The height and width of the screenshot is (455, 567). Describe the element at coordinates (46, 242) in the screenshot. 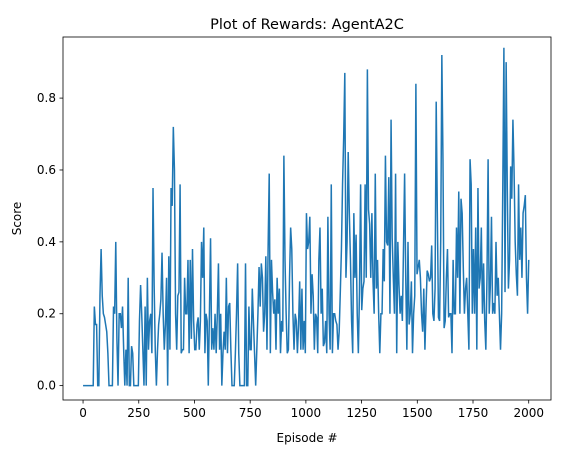

I see `y-tick-label: 0.4` at that location.